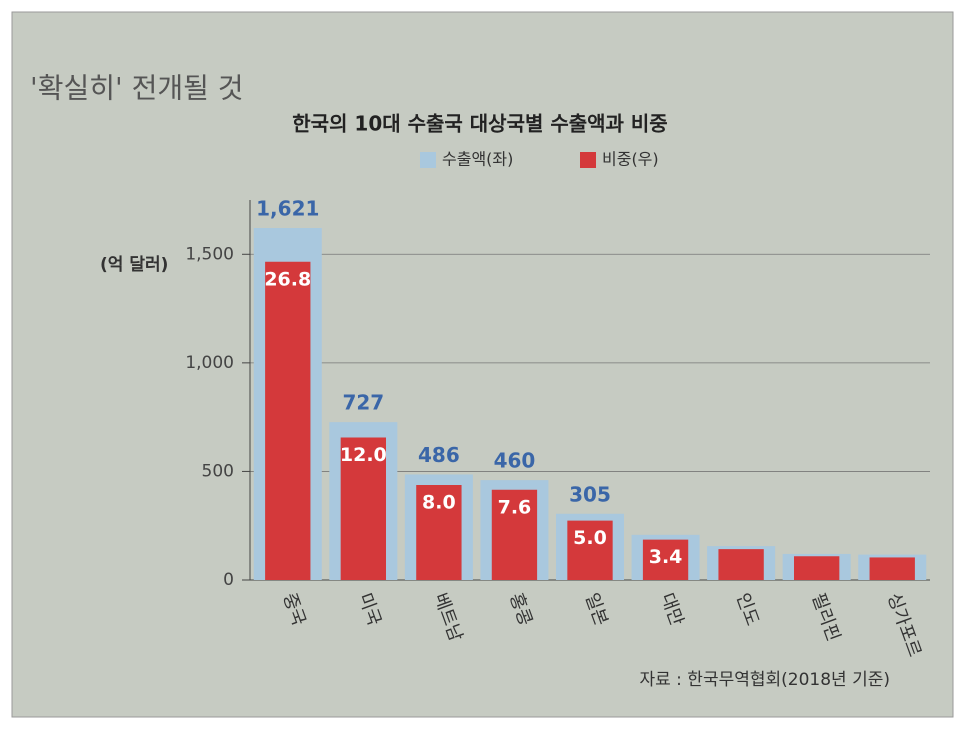 The image size is (965, 729). Describe the element at coordinates (515, 461) in the screenshot. I see `value-label: 460` at that location.